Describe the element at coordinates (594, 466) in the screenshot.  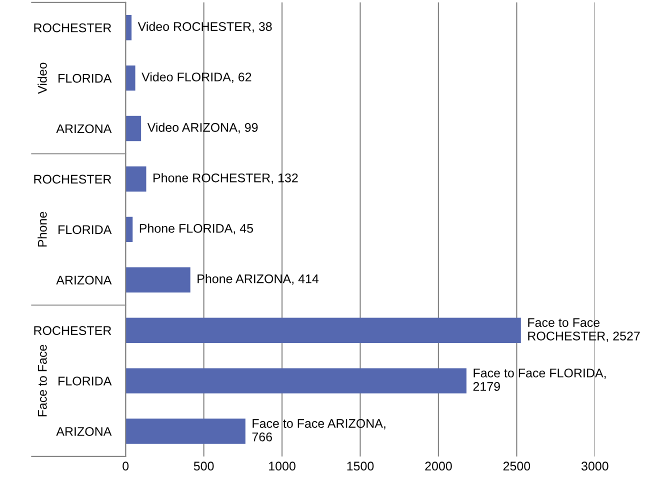
I see `x-tick-label: 3000` at that location.